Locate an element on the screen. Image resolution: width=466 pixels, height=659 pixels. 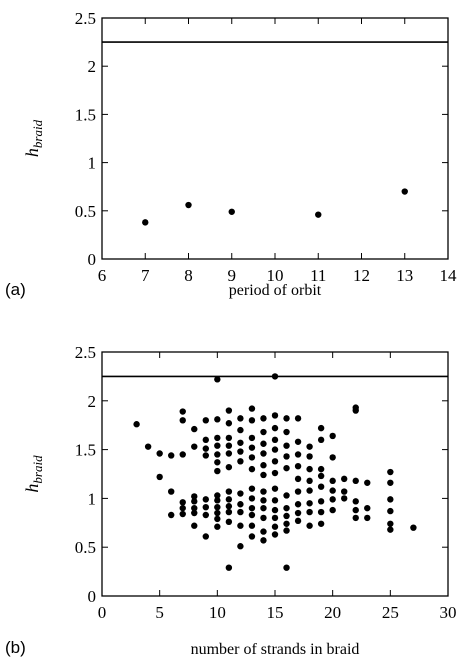
x-tick-label: 9 is located at coordinates (232, 275).